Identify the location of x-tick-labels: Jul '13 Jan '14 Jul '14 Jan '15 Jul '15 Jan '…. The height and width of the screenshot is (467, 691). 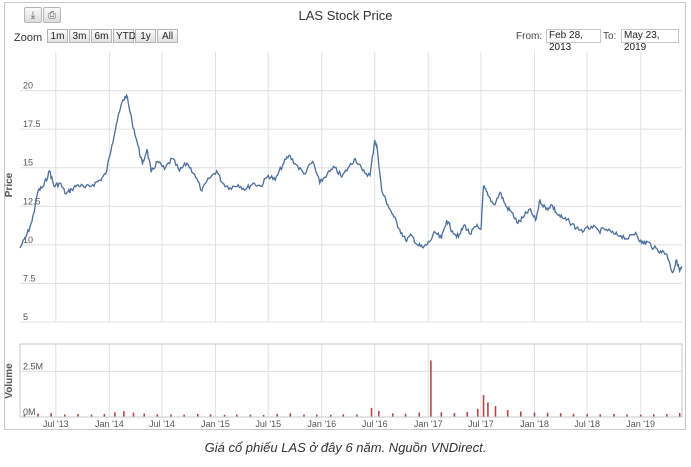
(349, 424).